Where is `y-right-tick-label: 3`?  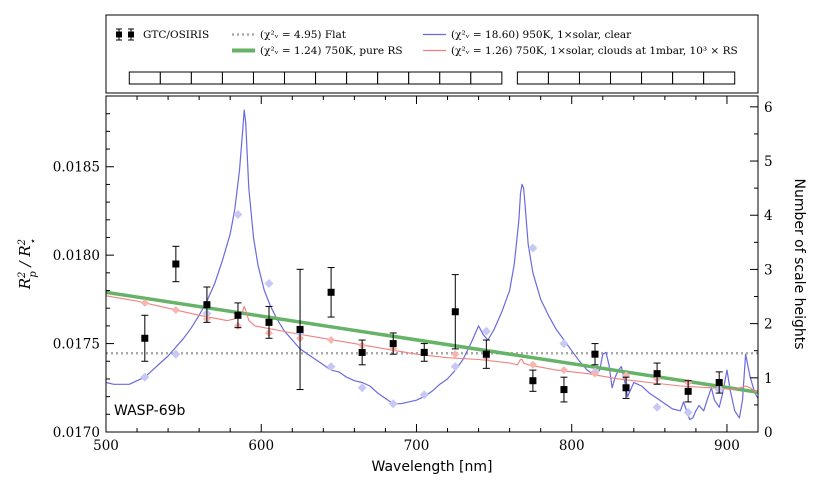 y-right-tick-label: 3 is located at coordinates (768, 270).